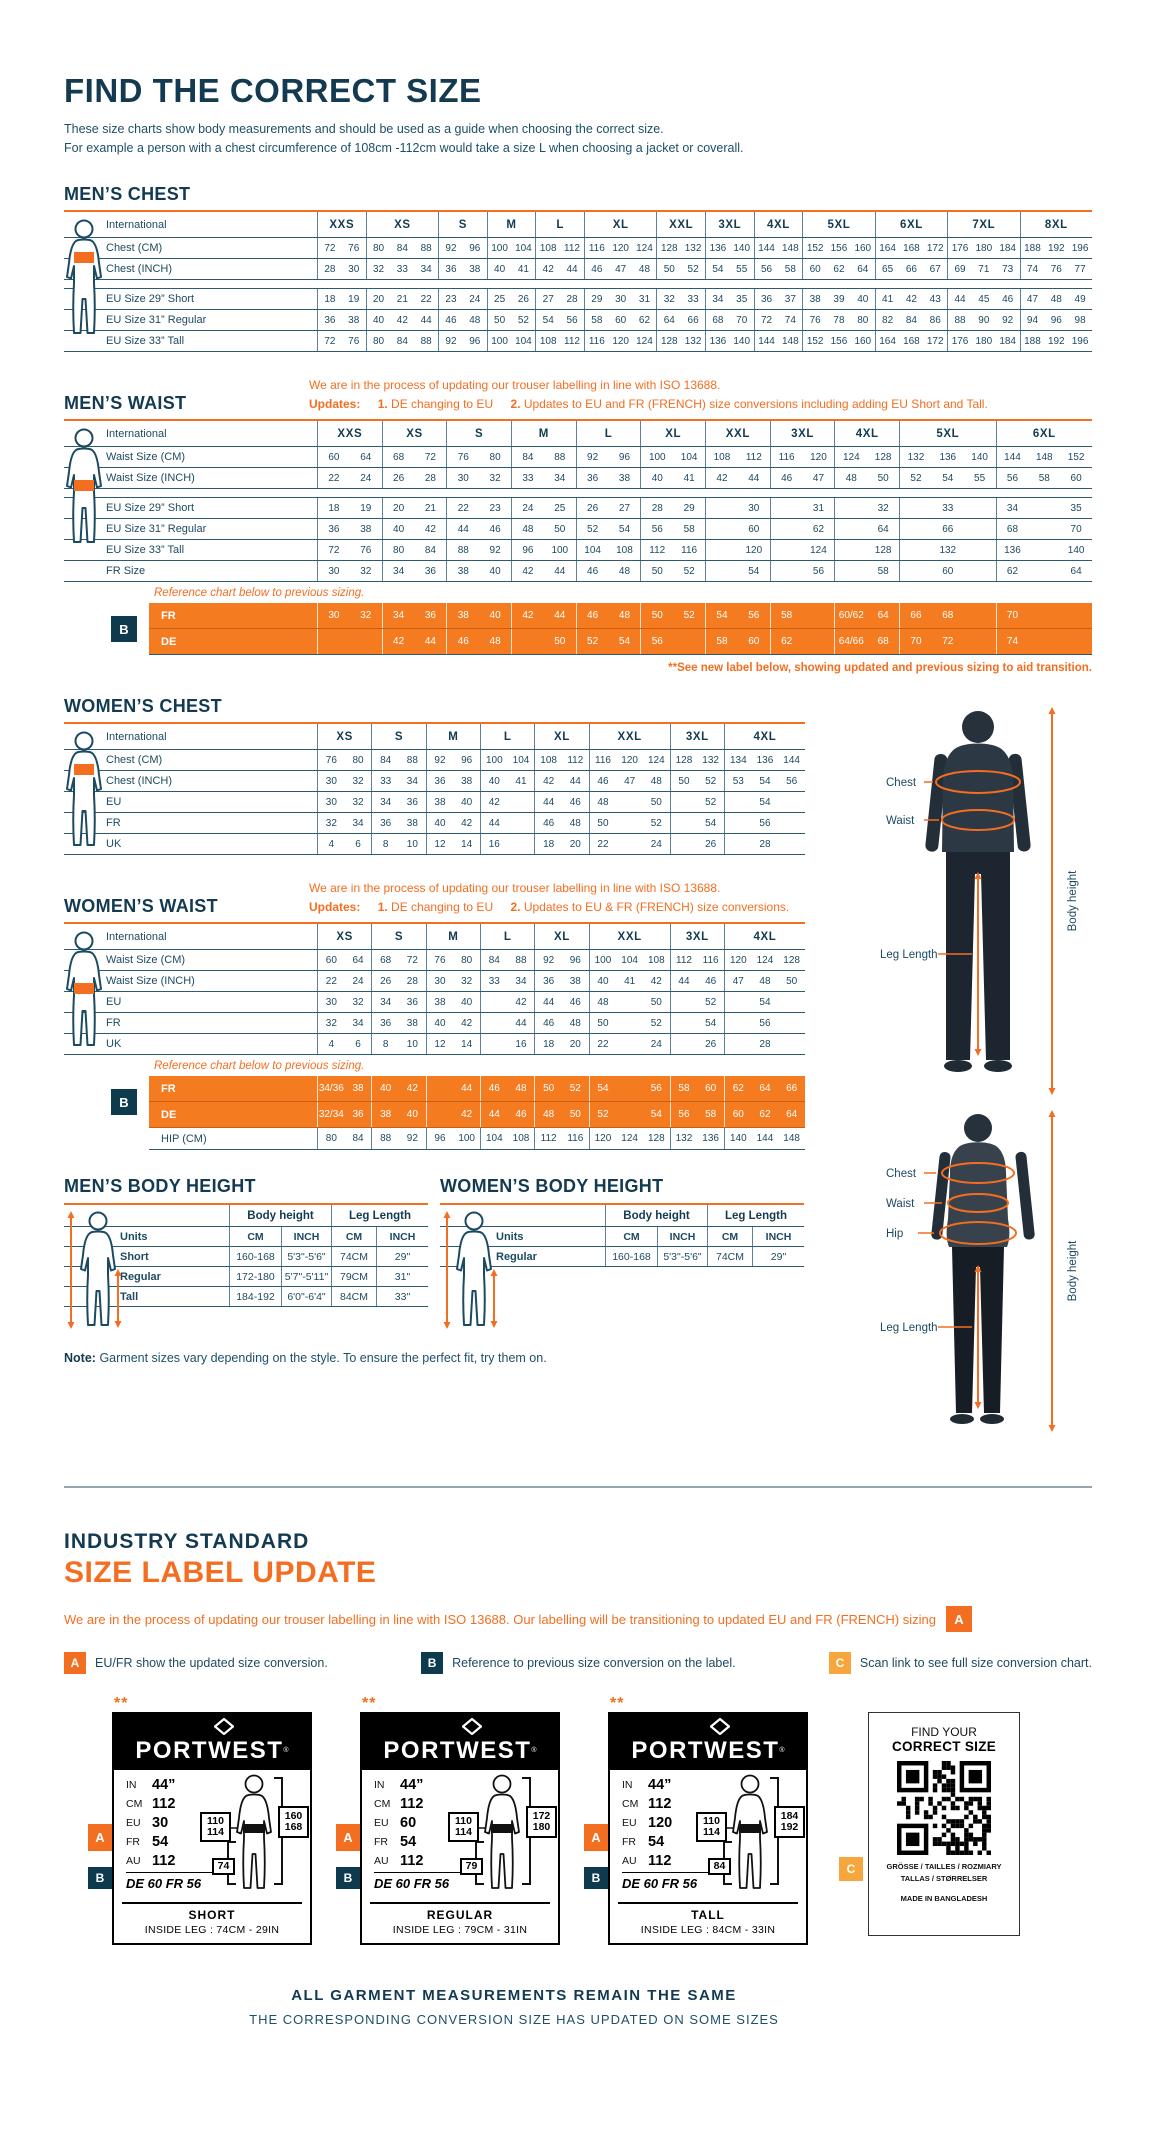  What do you see at coordinates (521, 1044) in the screenshot?
I see `cell-value: 16` at bounding box center [521, 1044].